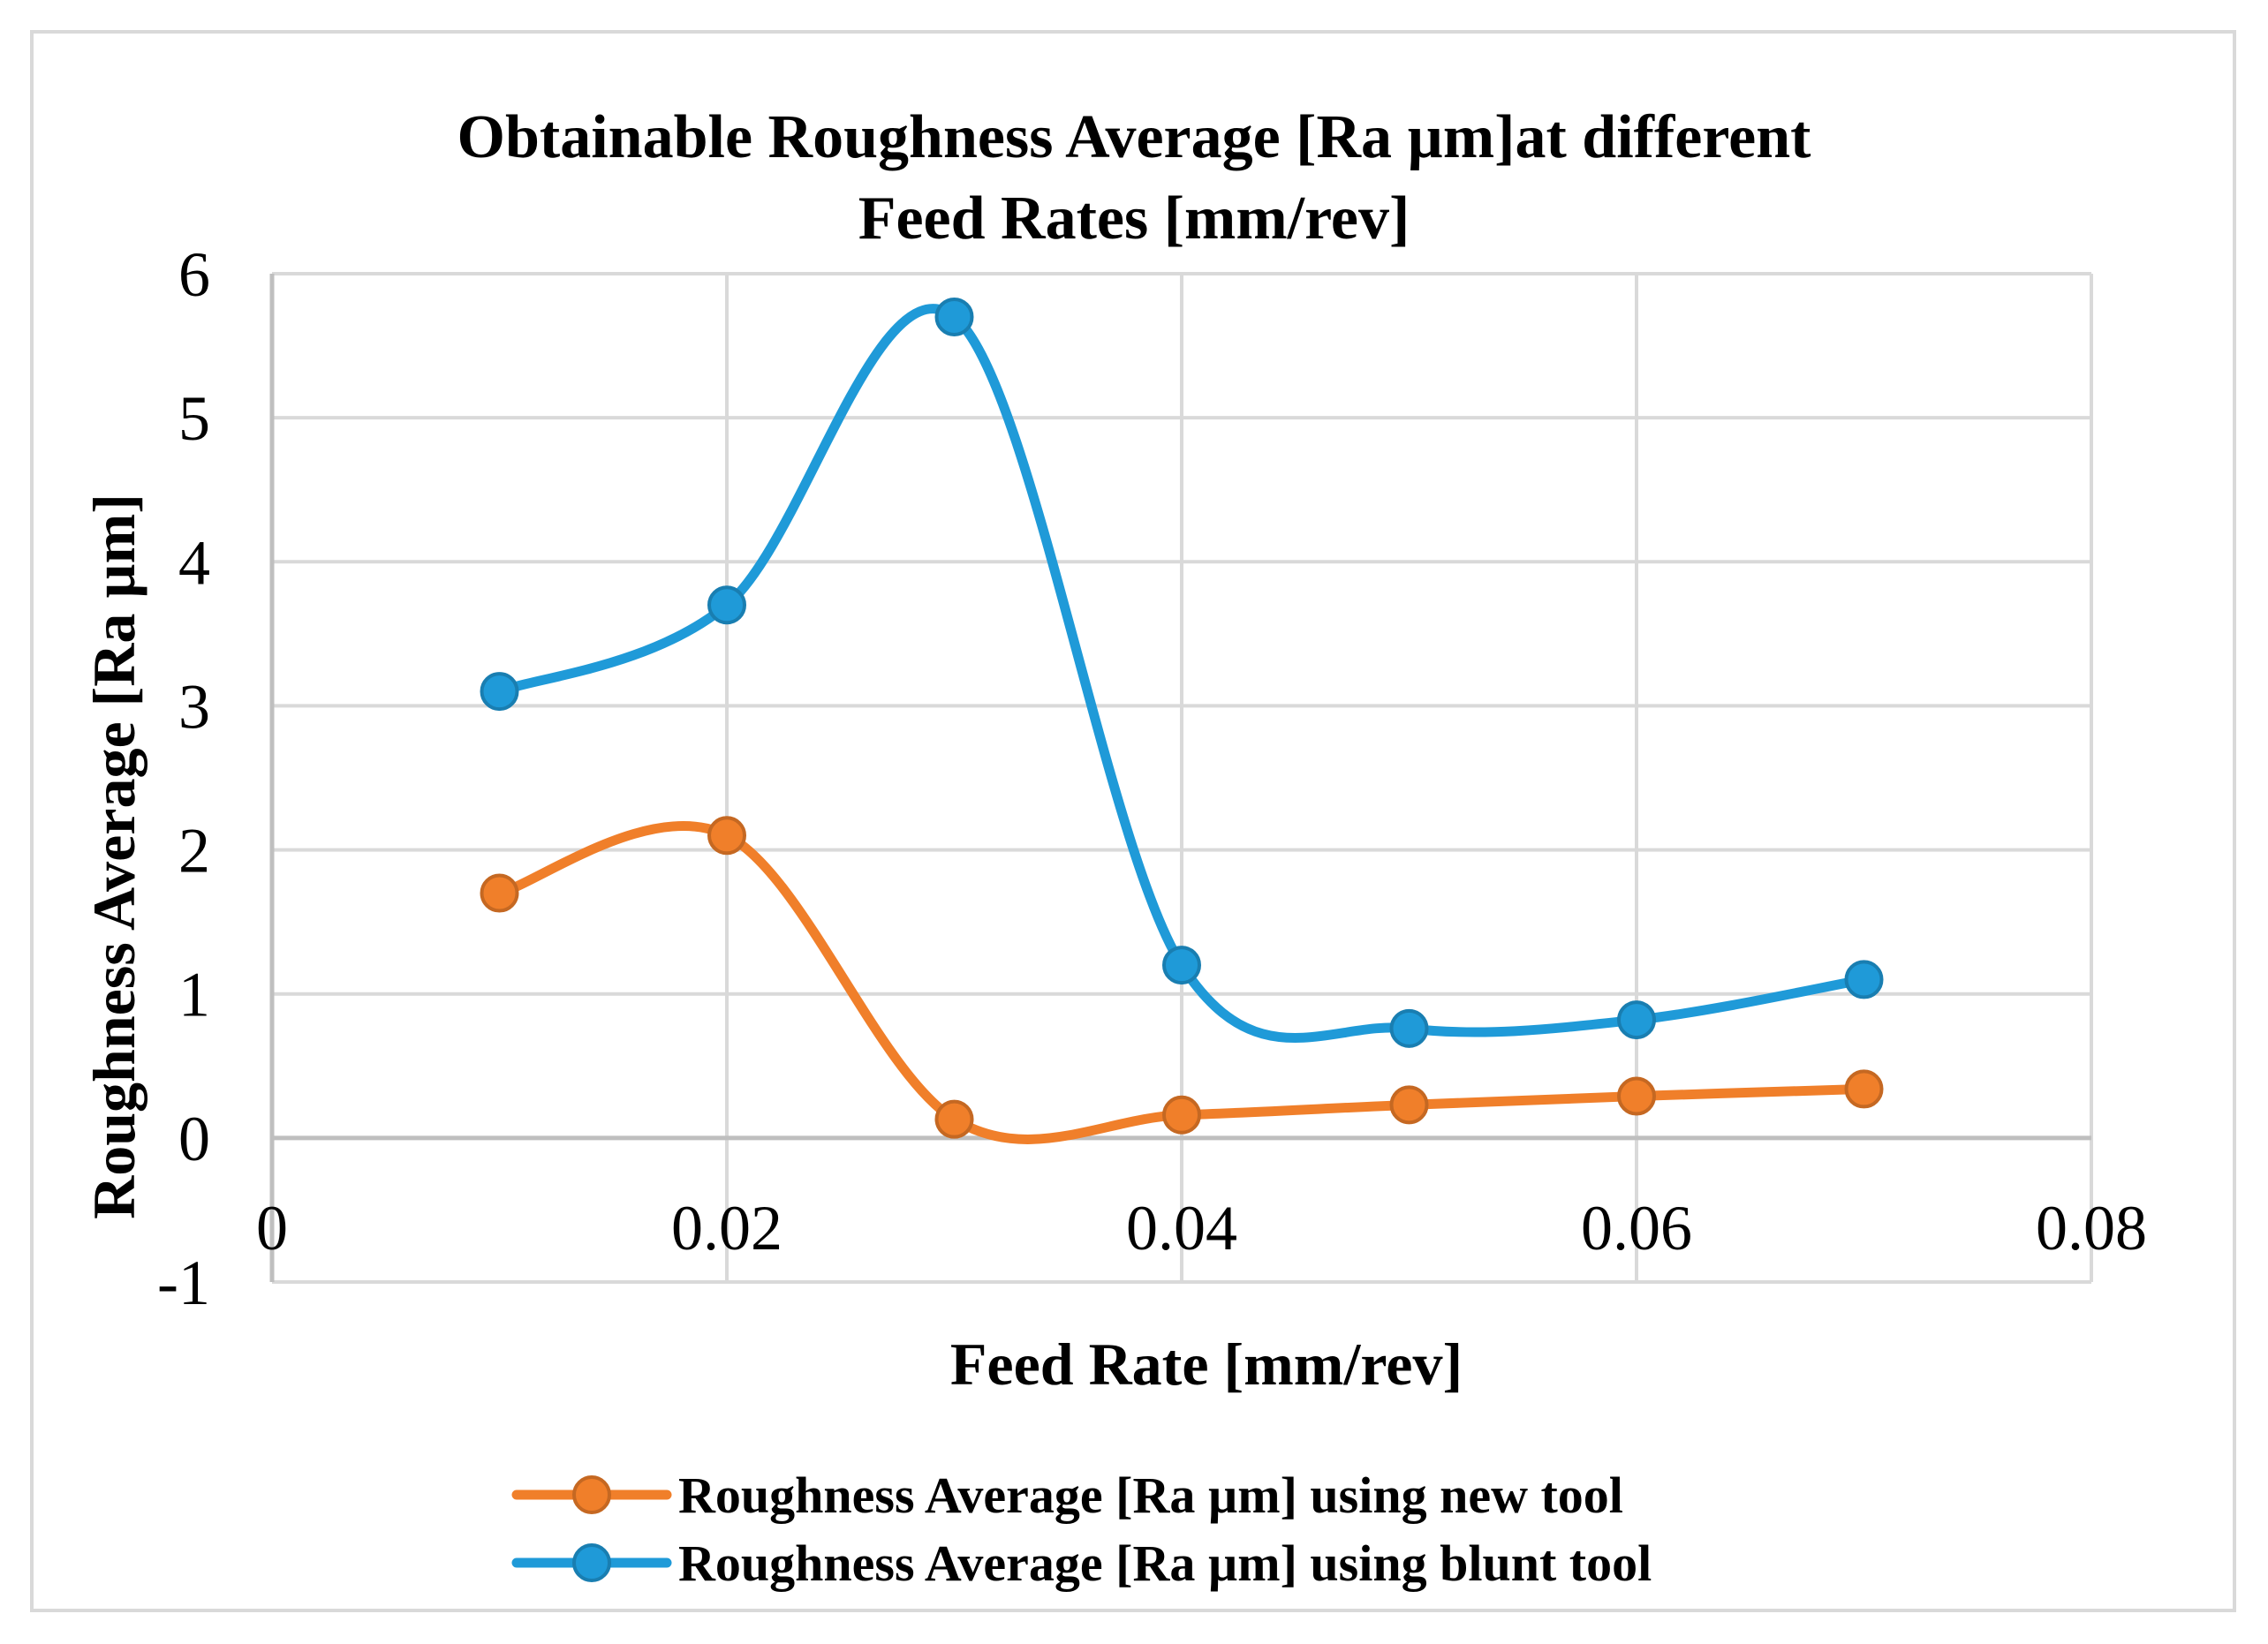 This screenshot has width=2268, height=1644. I want to click on y-tick-label: 2, so click(194, 851).